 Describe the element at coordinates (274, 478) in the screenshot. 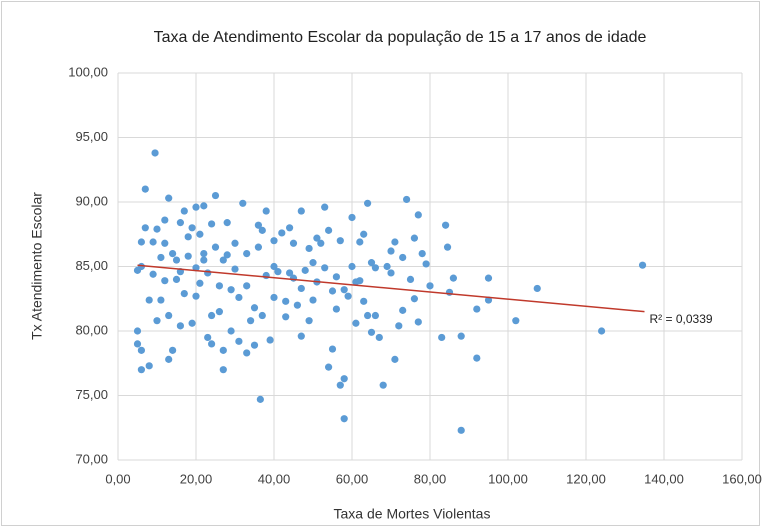

I see `x-tick-label: 40,00` at that location.